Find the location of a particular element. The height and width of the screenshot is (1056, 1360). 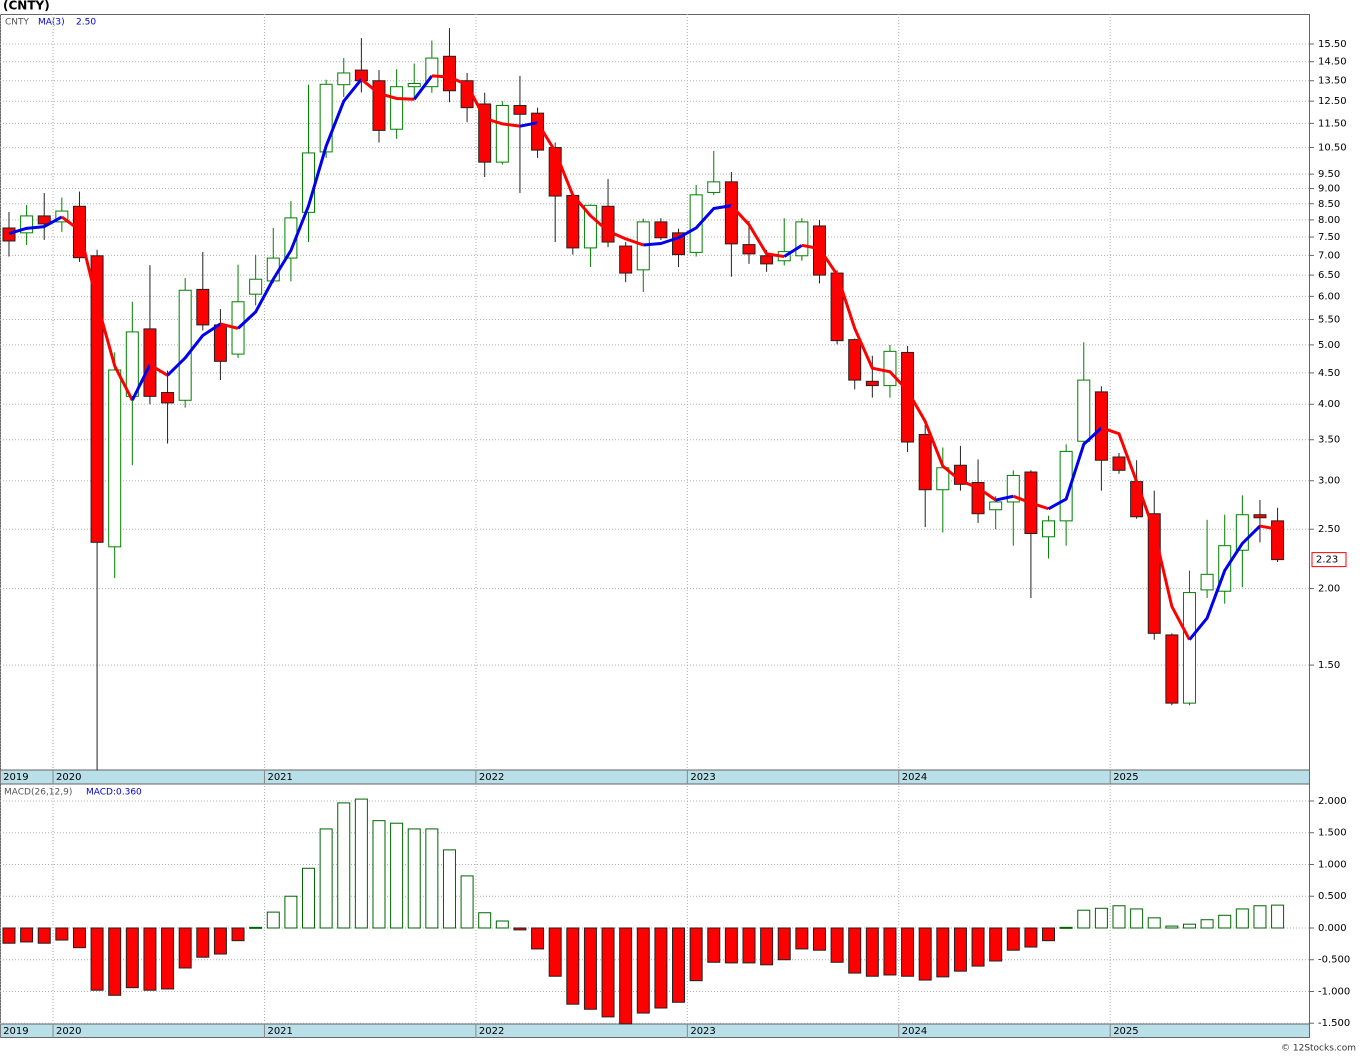

y-tick-label: 2.00 is located at coordinates (1329, 589).